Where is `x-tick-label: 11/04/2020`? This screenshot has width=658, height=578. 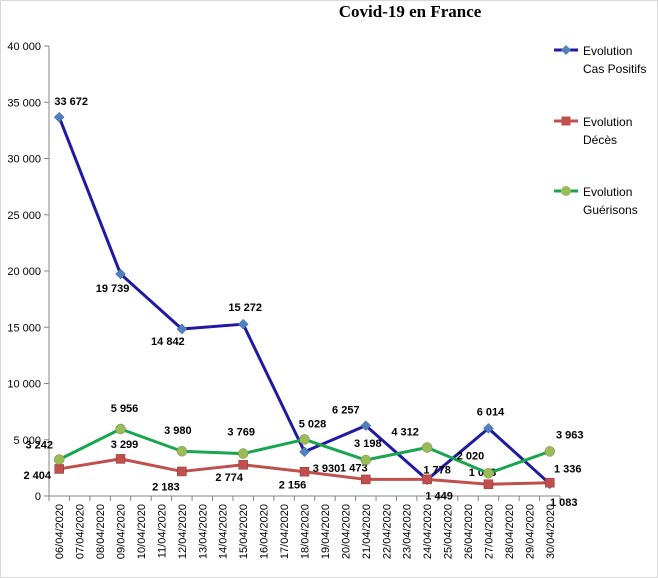
x-tick-label: 11/04/2020 is located at coordinates (162, 531).